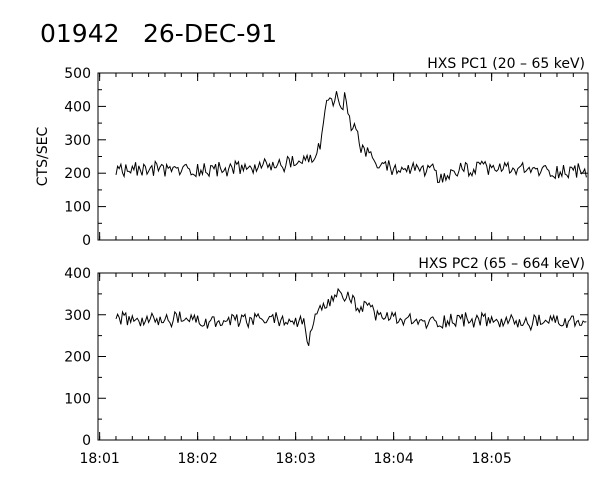  What do you see at coordinates (295, 459) in the screenshot?
I see `x-tick-label: 18:03` at bounding box center [295, 459].